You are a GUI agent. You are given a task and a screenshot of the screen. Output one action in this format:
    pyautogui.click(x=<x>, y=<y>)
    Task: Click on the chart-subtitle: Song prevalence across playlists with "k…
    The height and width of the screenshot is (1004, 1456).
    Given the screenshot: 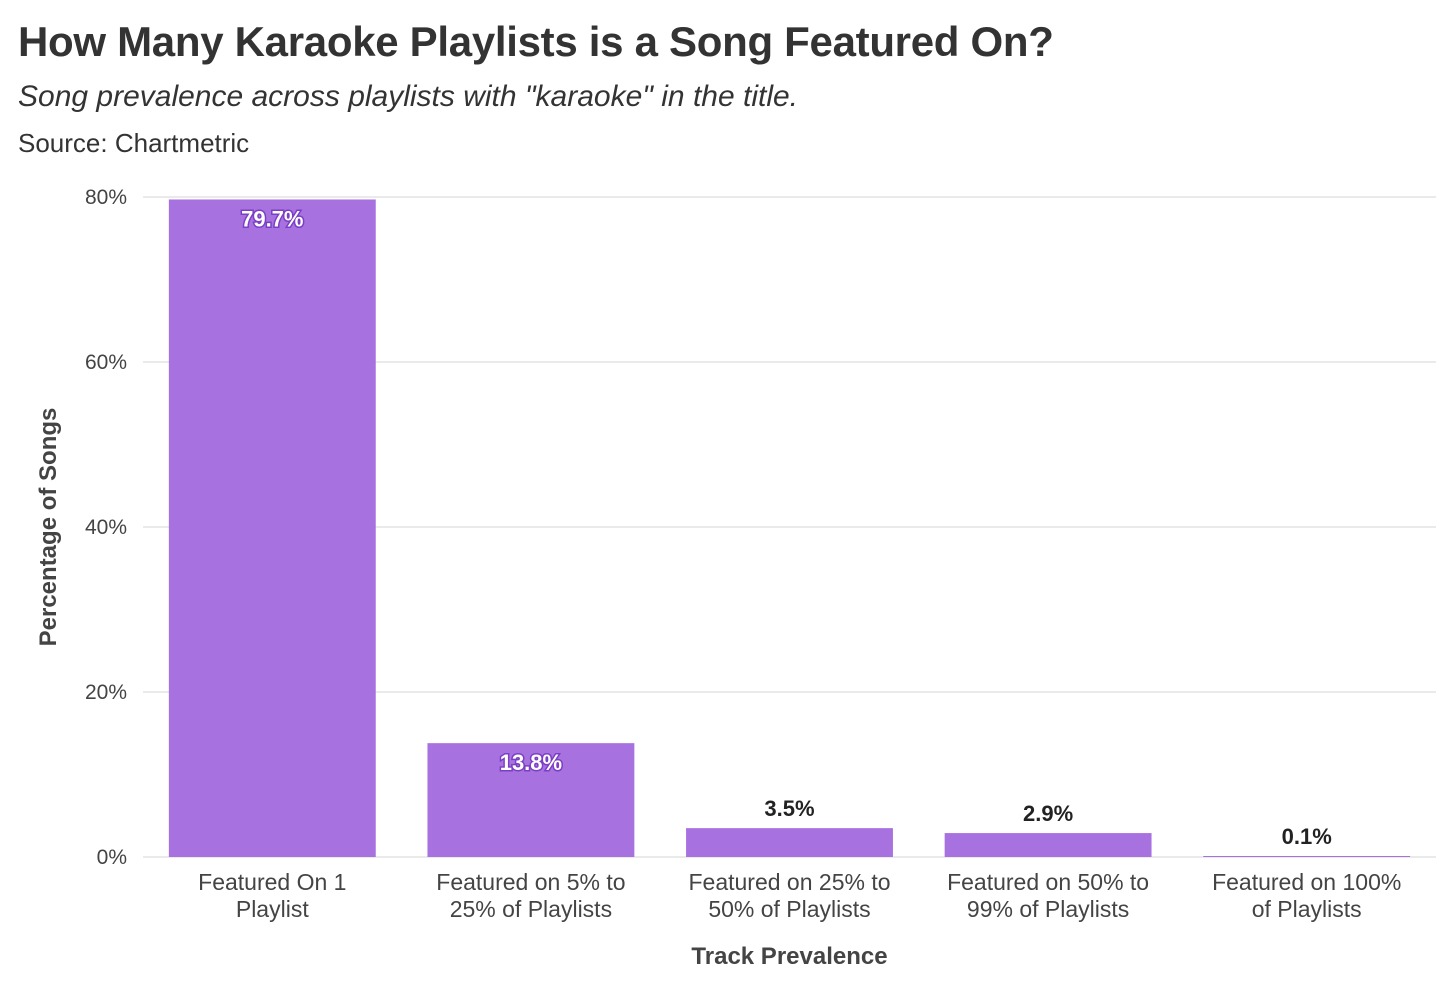 What is the action you would take?
    pyautogui.click(x=408, y=96)
    